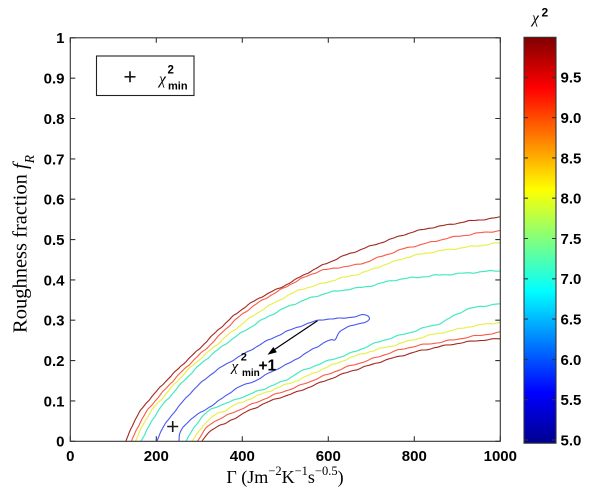  I want to click on svg-text: 8.5, so click(571, 158).